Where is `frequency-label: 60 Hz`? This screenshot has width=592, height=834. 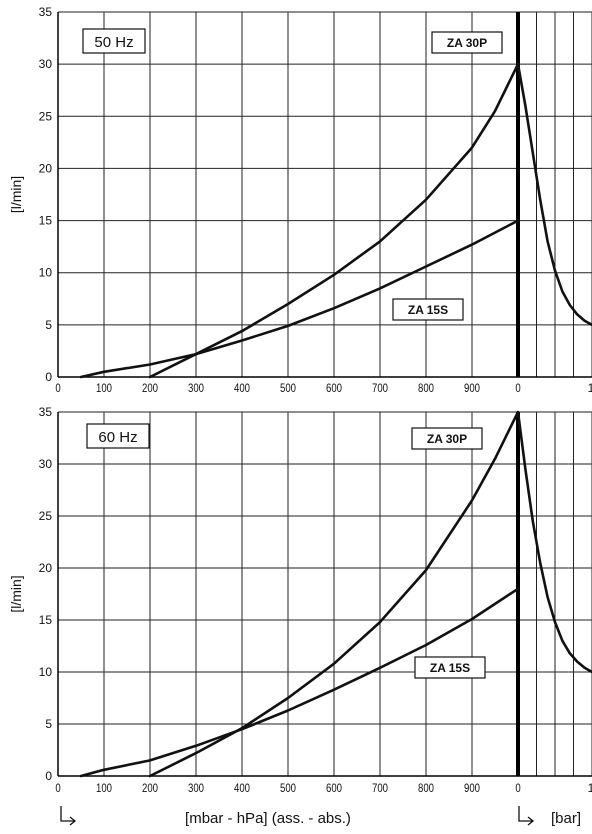
frequency-label: 60 Hz is located at coordinates (117, 437).